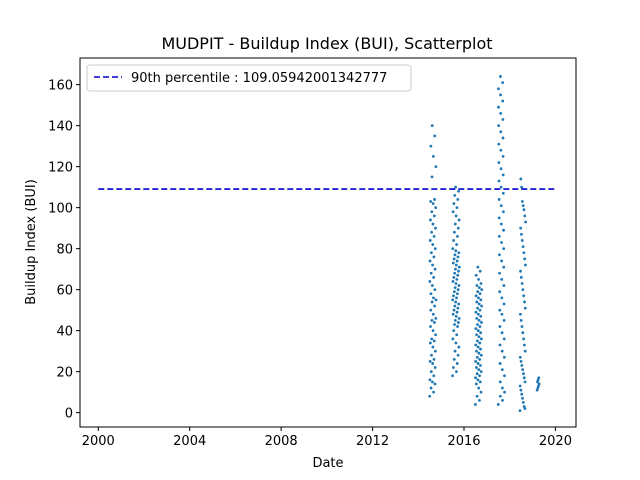  I want to click on legend-label: 90th percentile : 109.05942001342777, so click(259, 78).